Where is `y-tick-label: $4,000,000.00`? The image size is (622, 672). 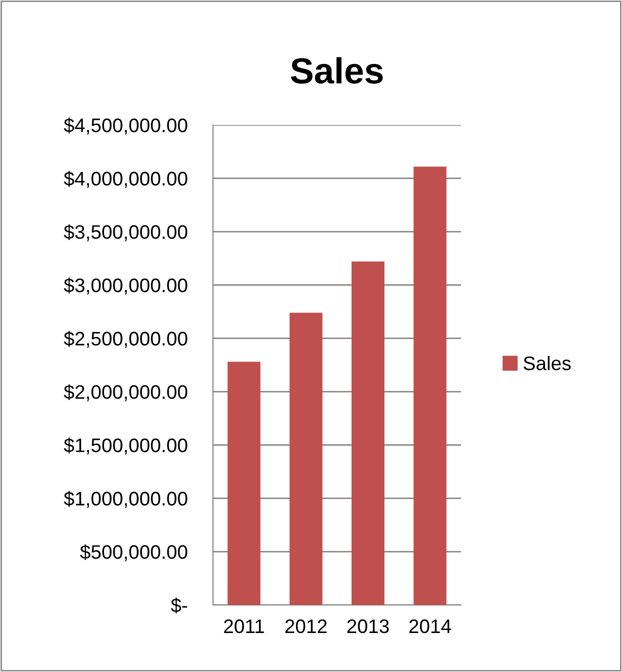
y-tick-label: $4,000,000.00 is located at coordinates (126, 179).